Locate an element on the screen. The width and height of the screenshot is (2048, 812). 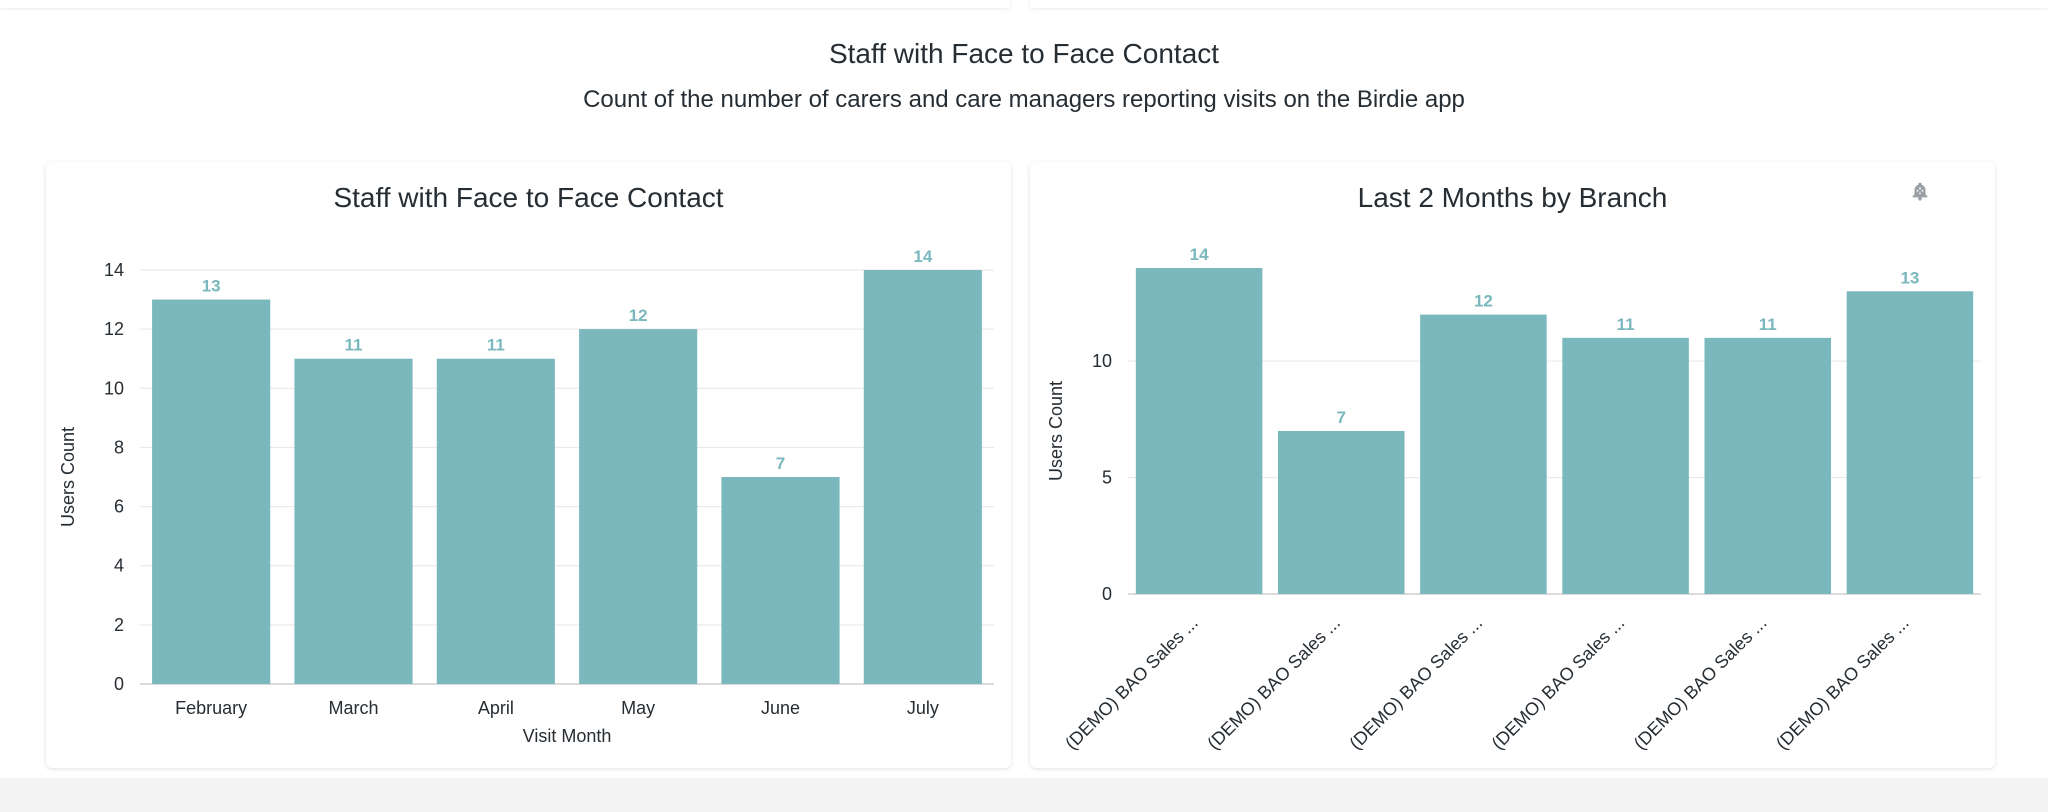
y-tick-label: 12 is located at coordinates (114, 329).